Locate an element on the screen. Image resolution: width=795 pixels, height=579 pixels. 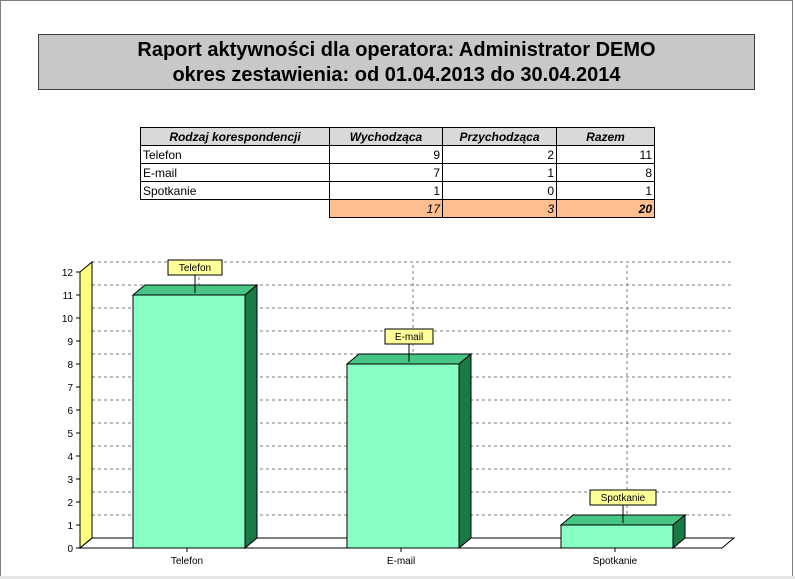
frame-bottom-edge is located at coordinates (397, 577).